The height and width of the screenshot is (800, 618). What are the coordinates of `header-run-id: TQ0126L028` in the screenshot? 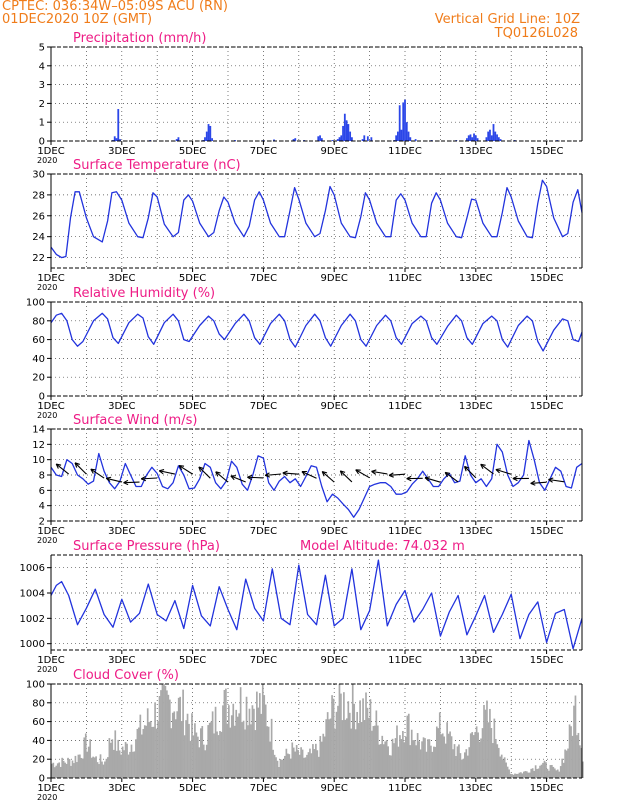 It's located at (536, 33).